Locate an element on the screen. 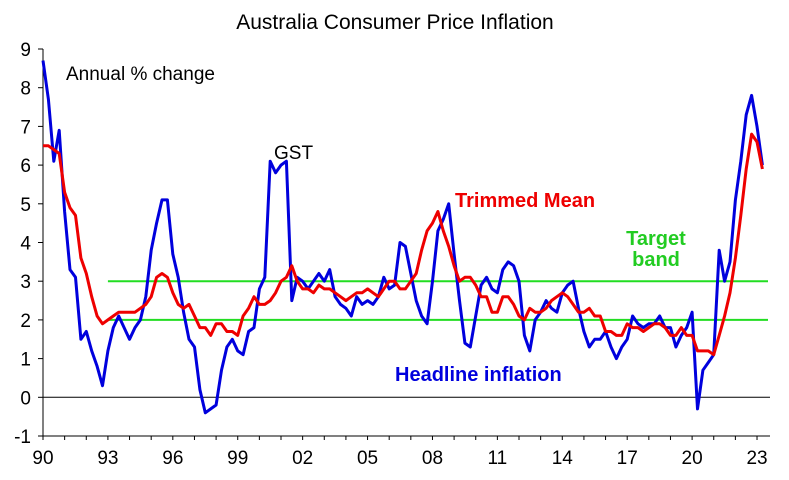 Image resolution: width=789 pixels, height=480 pixels. chart-title: Australia Consumer Price Inflation is located at coordinates (394, 22).